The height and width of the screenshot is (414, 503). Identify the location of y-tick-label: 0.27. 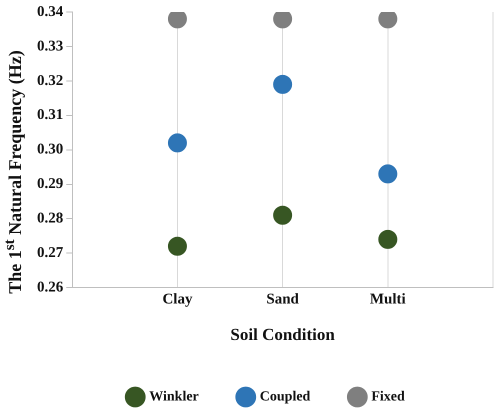
(50, 253).